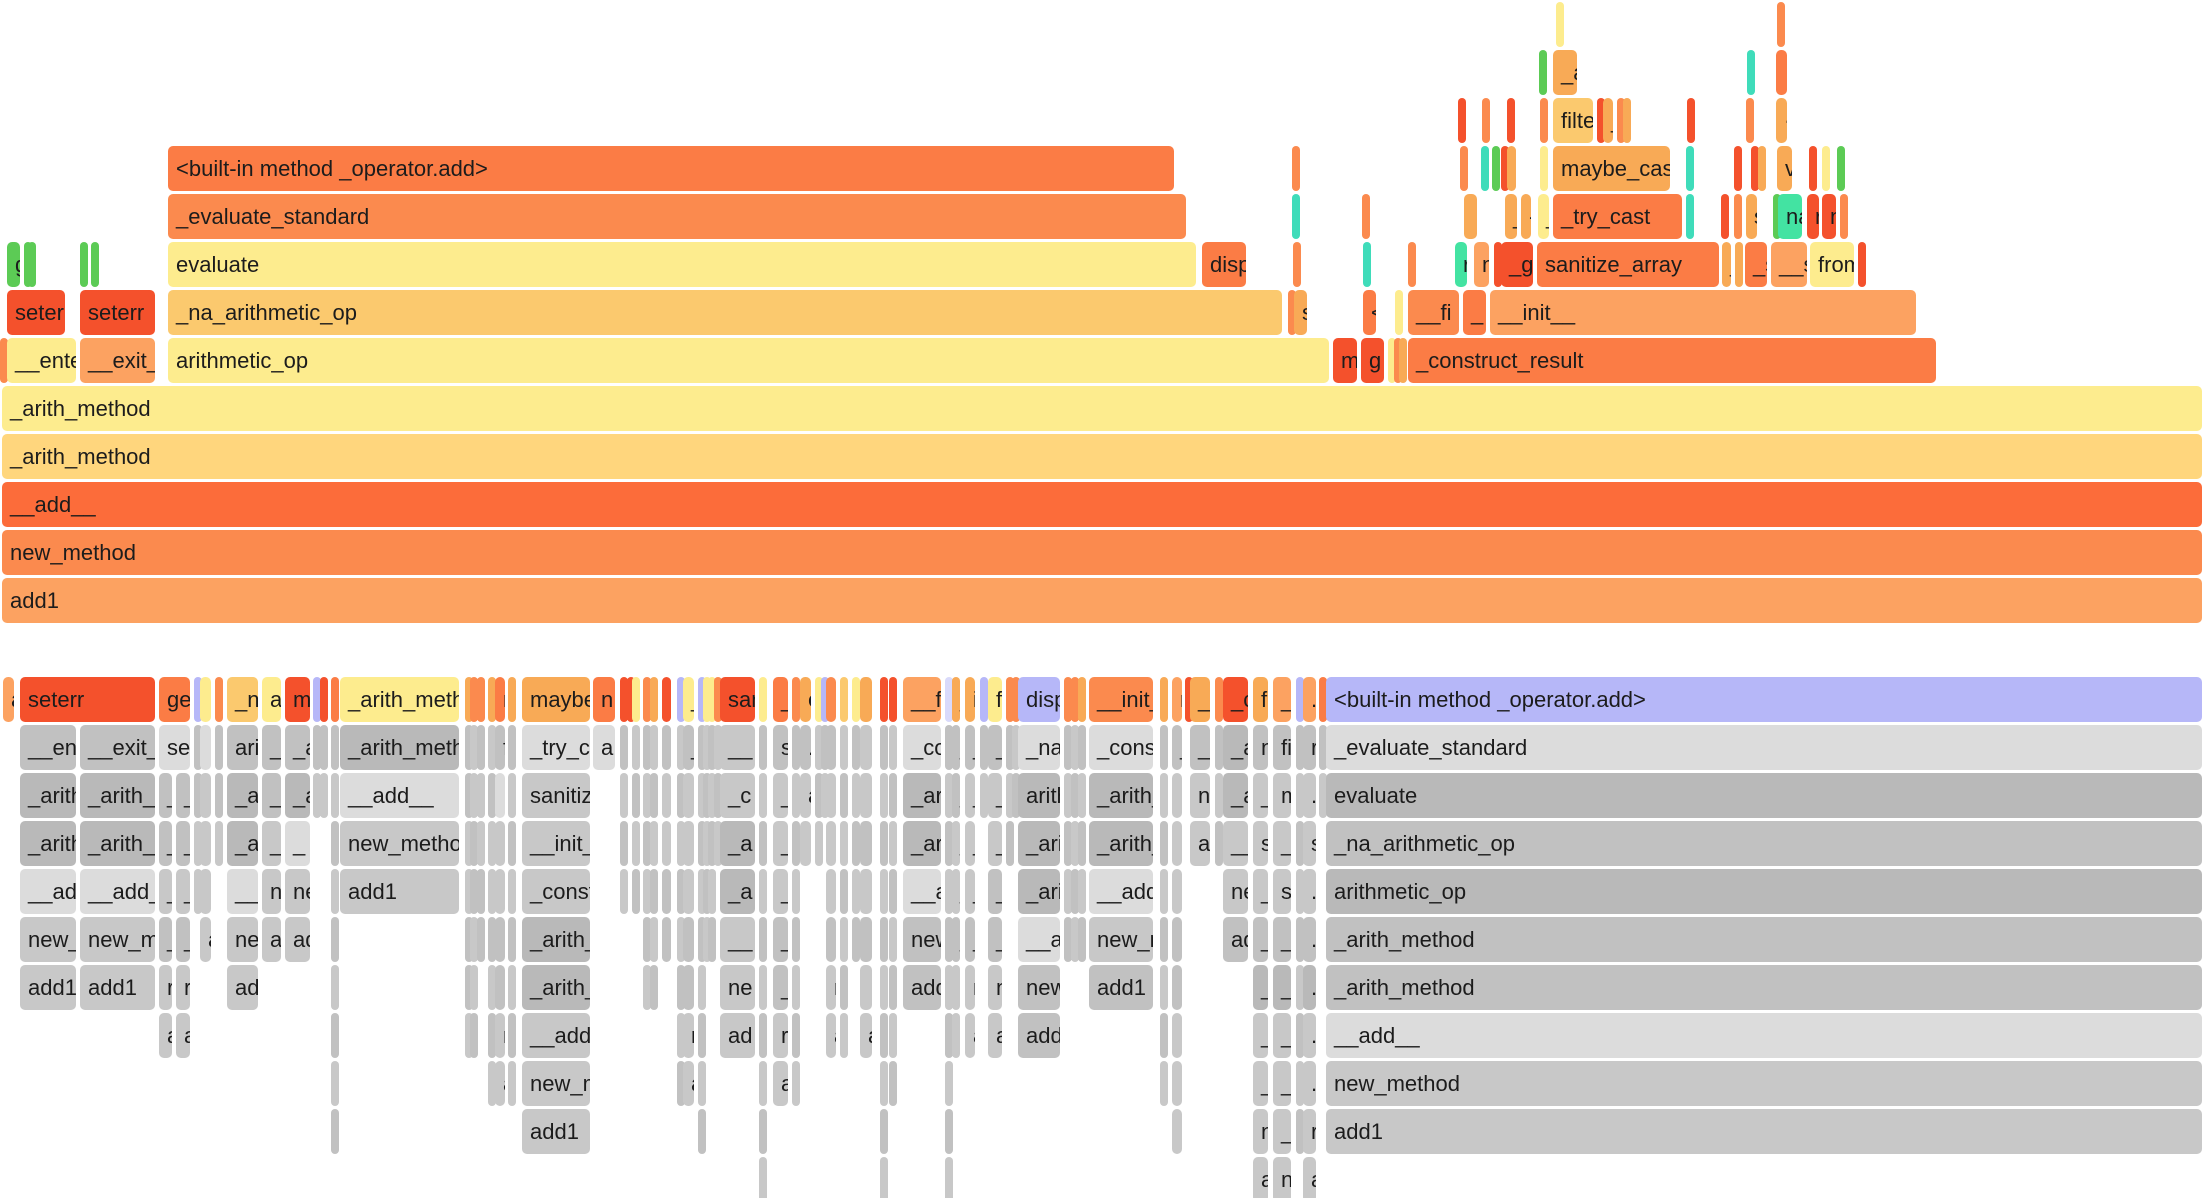 The width and height of the screenshot is (2206, 1198). What do you see at coordinates (242, 699) in the screenshot?
I see `frame-_n: _n` at bounding box center [242, 699].